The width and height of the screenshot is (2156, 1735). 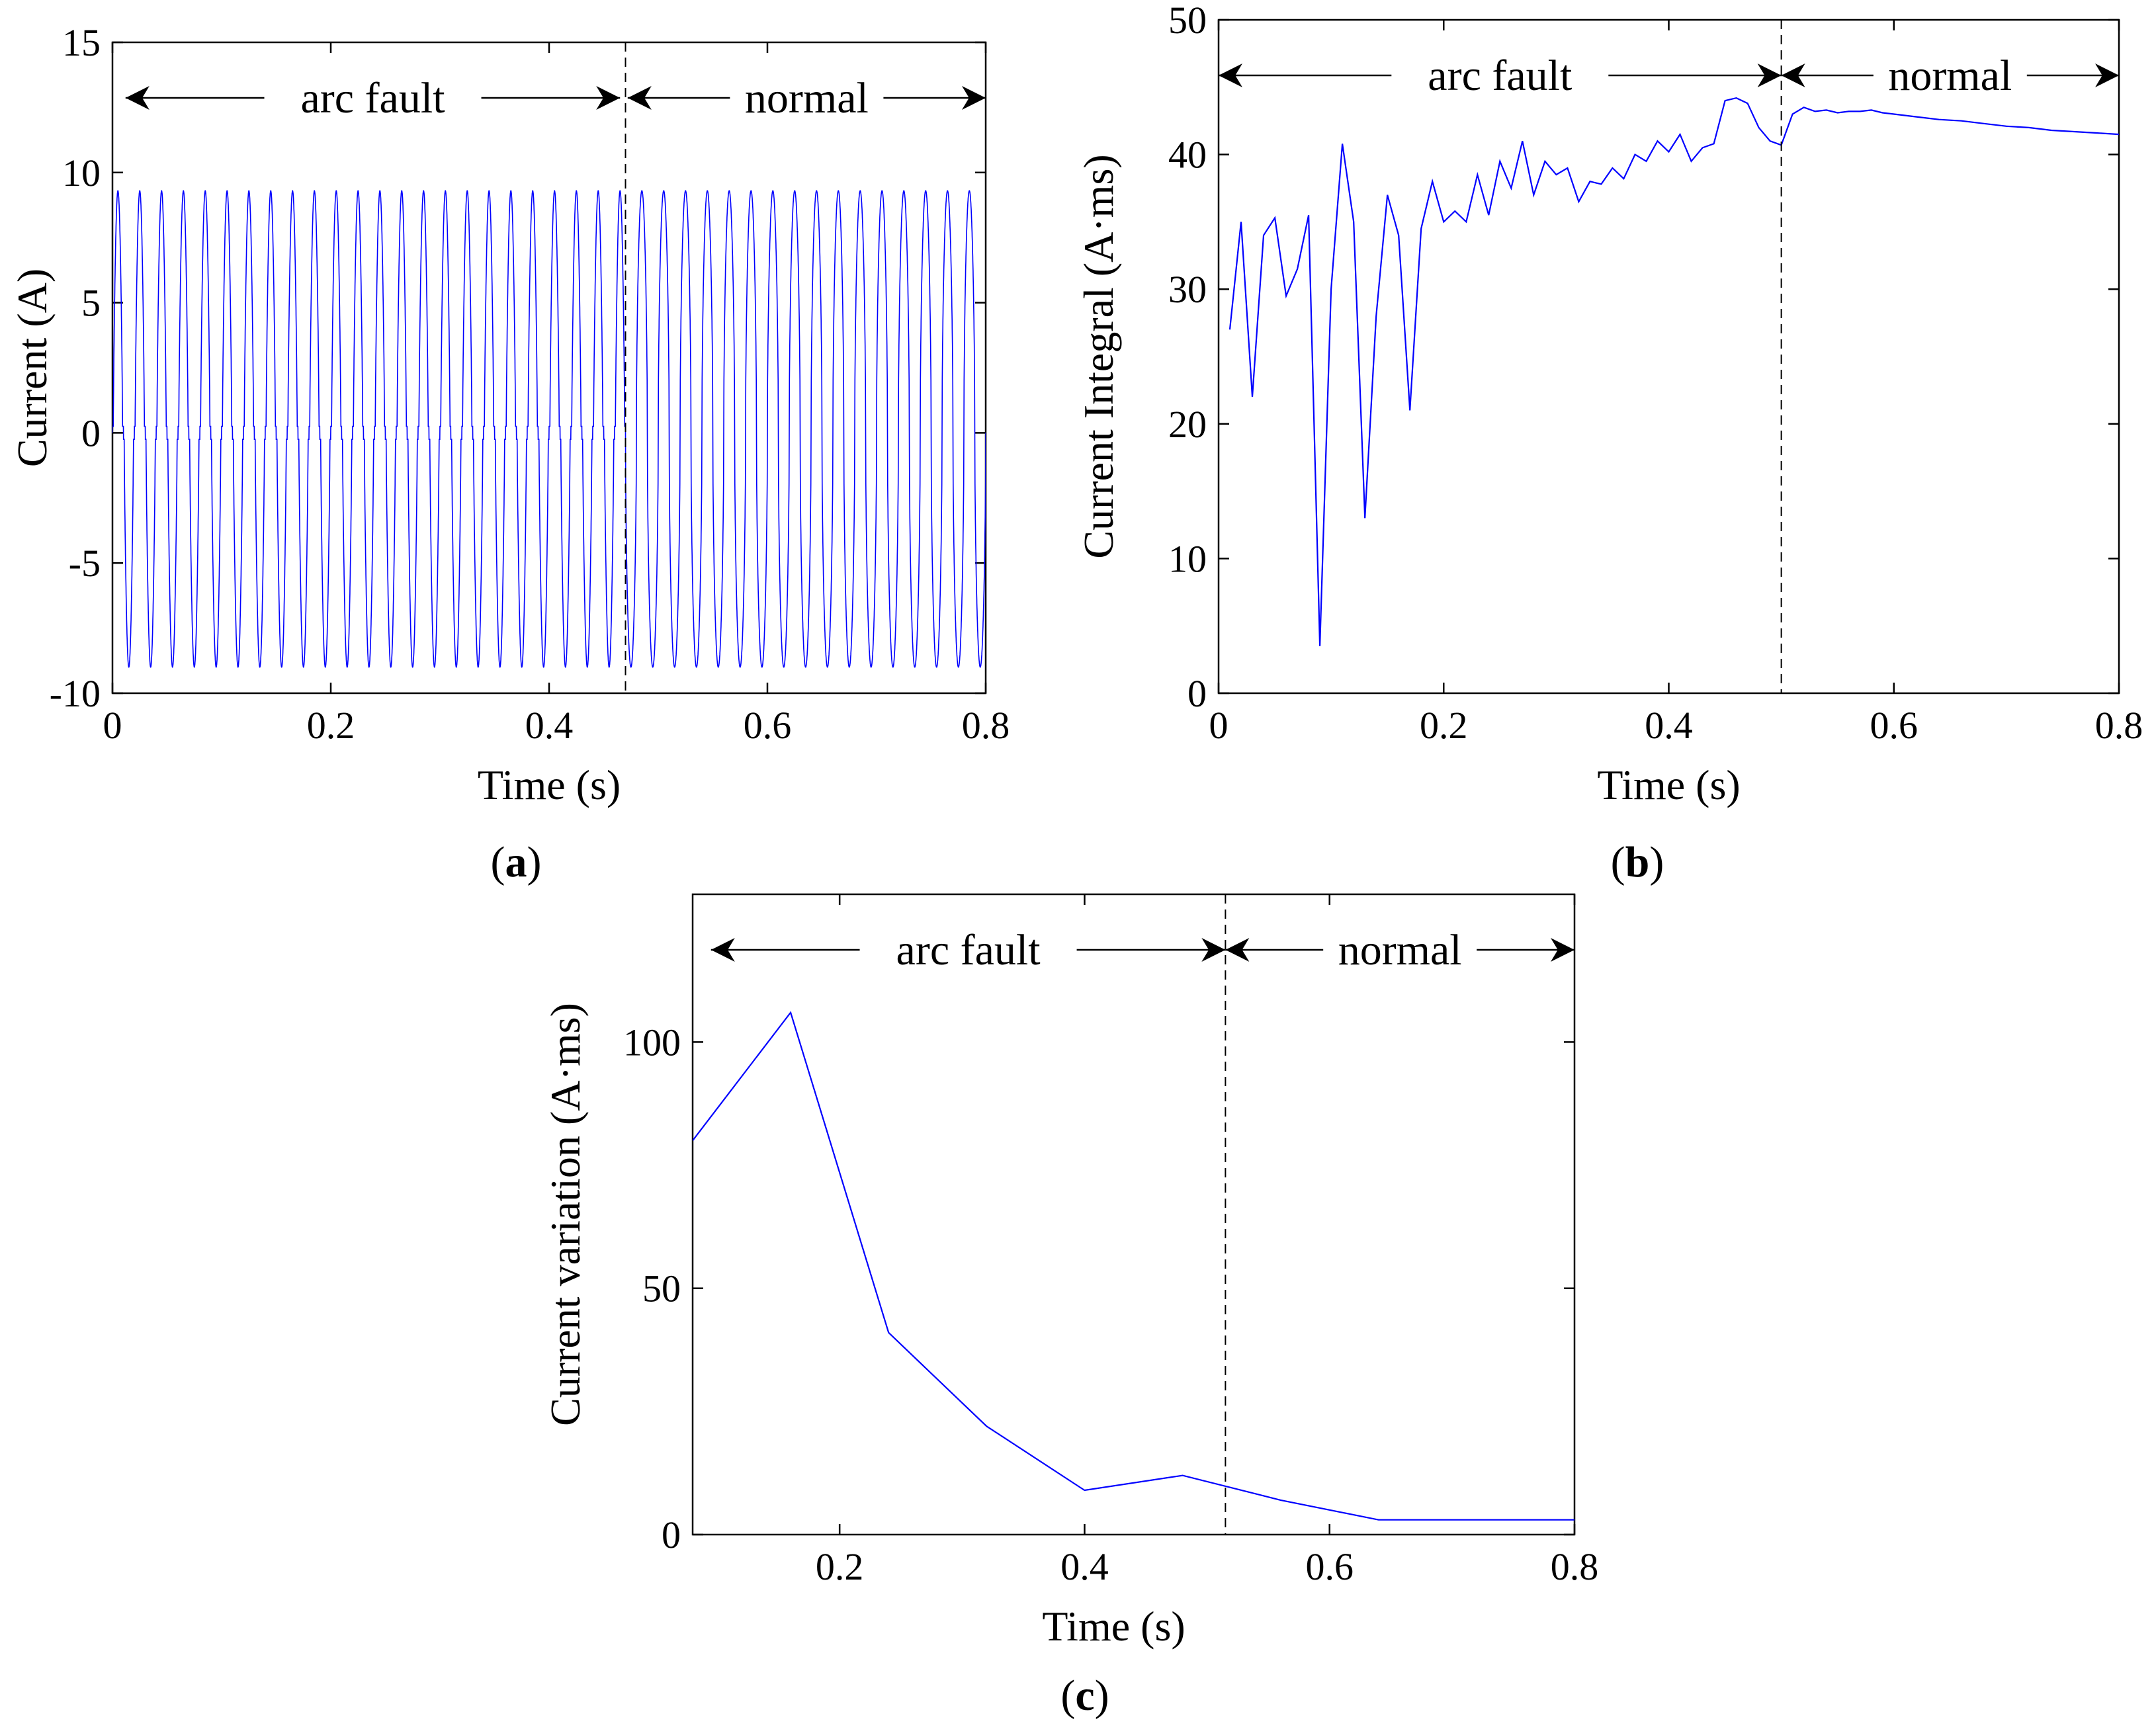 I want to click on y-axis-label: Current Integral (A·ms), so click(x=1098, y=356).